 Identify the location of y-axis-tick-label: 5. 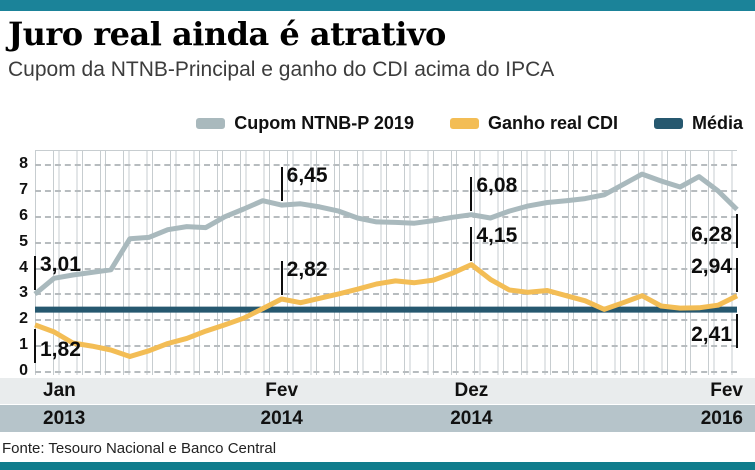
(23, 241).